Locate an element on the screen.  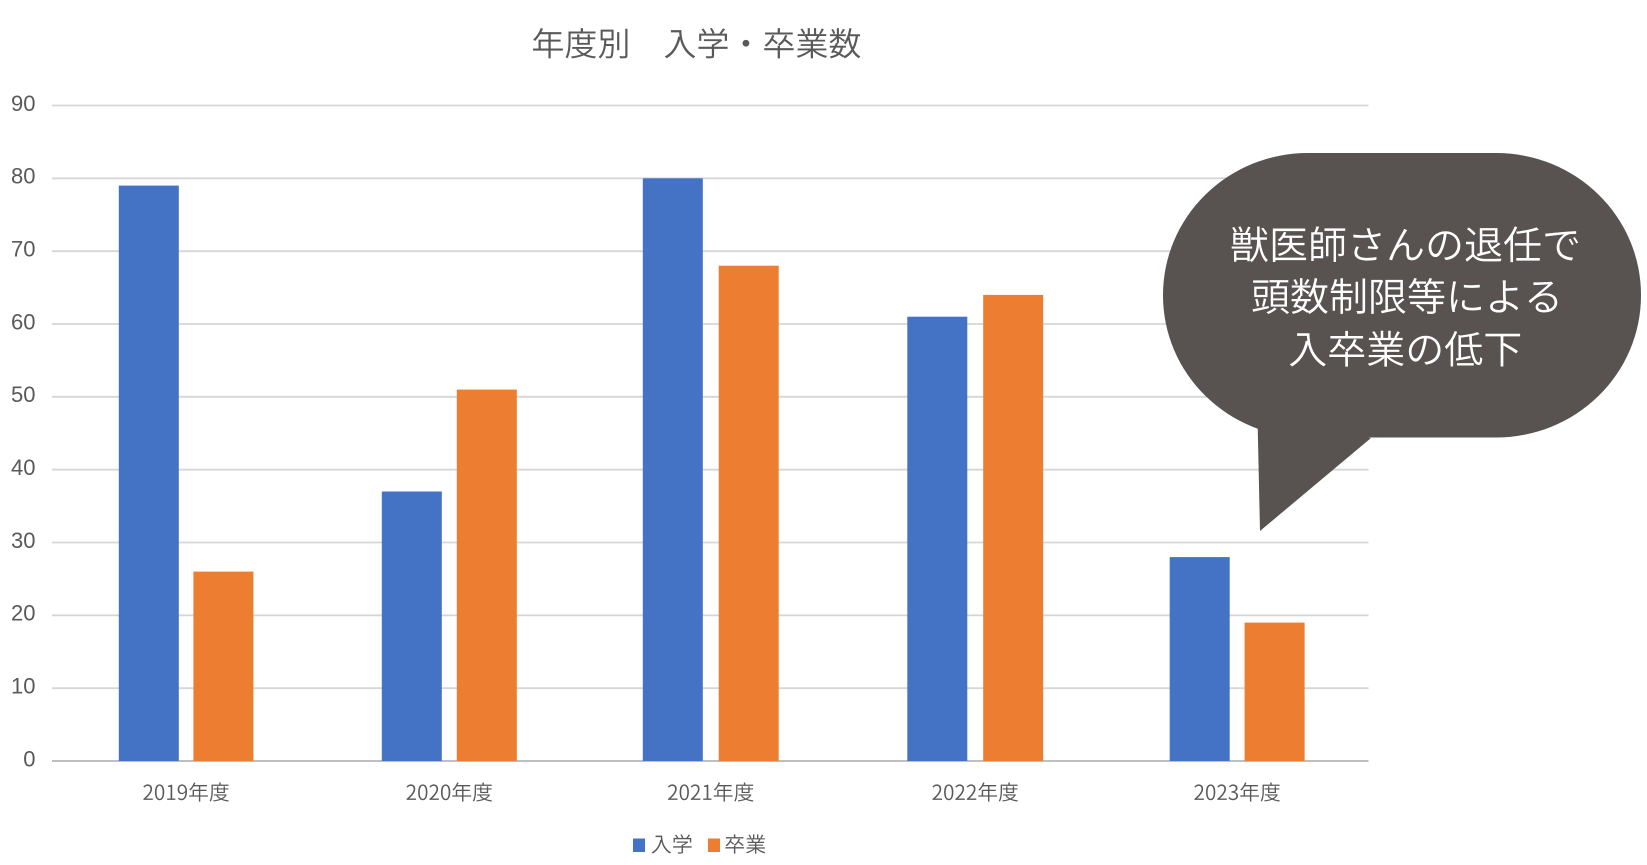
svg-text: 80 is located at coordinates (23, 176).